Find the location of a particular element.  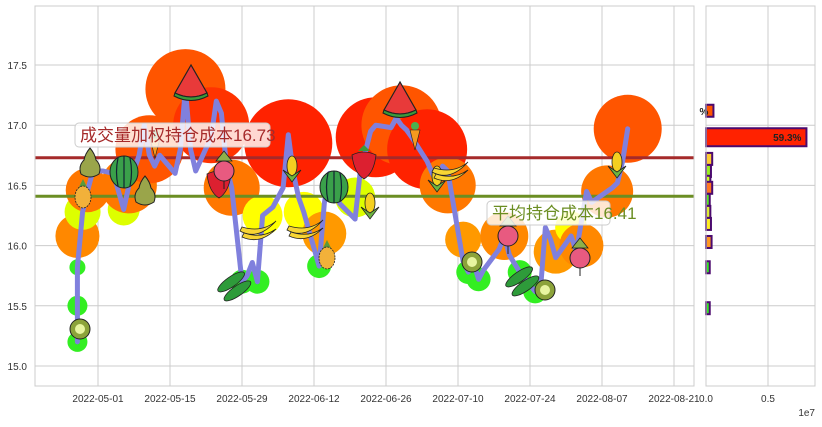

carrot-icon is located at coordinates (415, 136).